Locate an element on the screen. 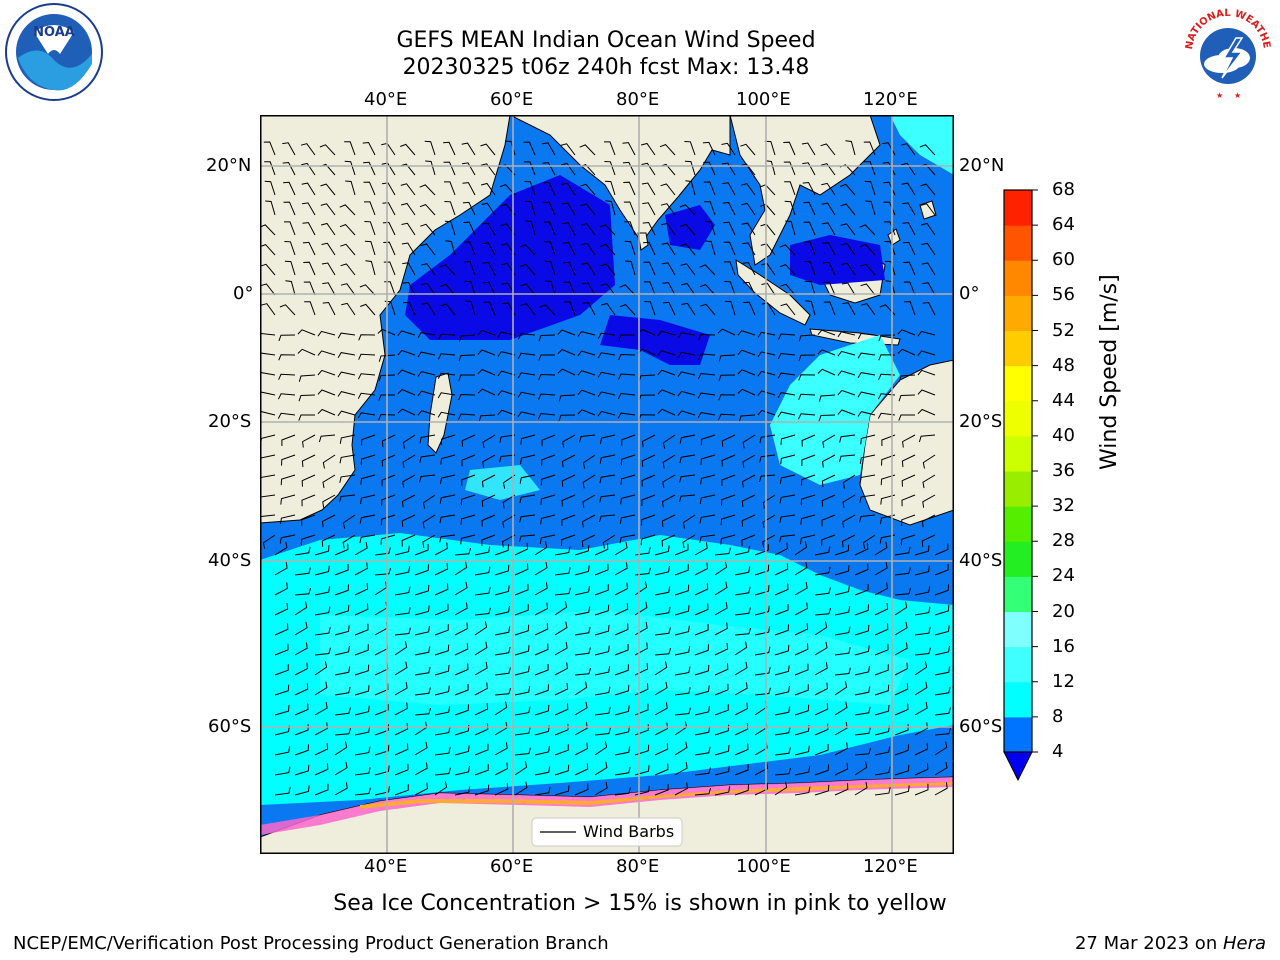 The image size is (1280, 960). low-wind-zone is located at coordinates (510, 257).